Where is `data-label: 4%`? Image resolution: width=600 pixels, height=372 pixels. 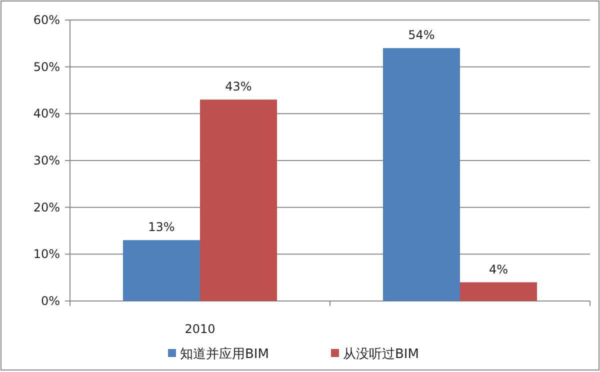
data-label: 4% is located at coordinates (498, 269).